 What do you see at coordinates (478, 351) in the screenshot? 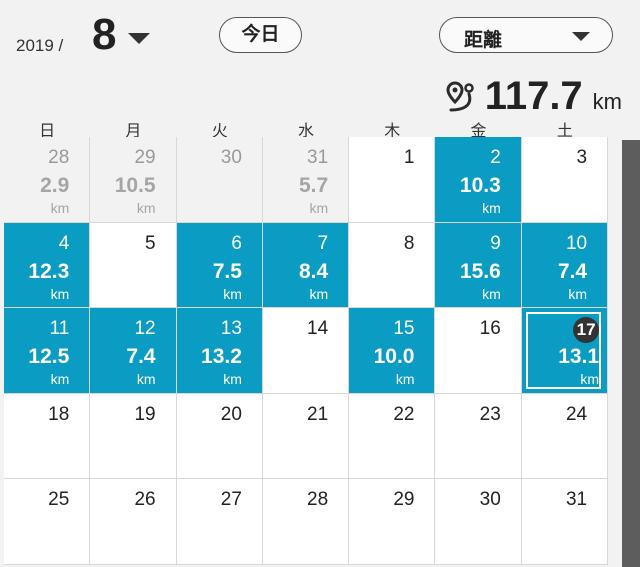
I see `day-cell: 16` at bounding box center [478, 351].